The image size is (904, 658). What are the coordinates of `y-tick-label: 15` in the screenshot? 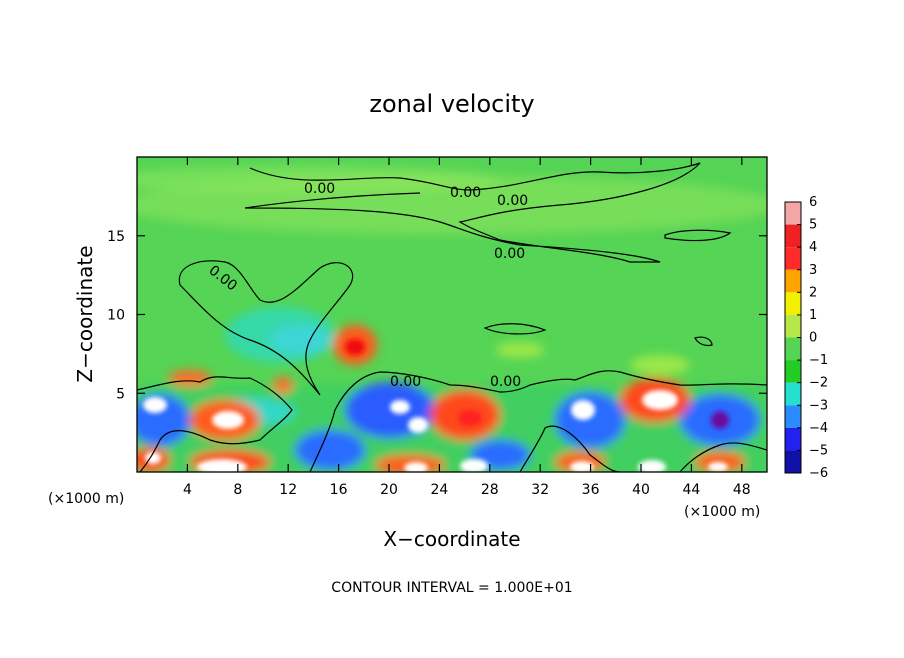 It's located at (116, 237).